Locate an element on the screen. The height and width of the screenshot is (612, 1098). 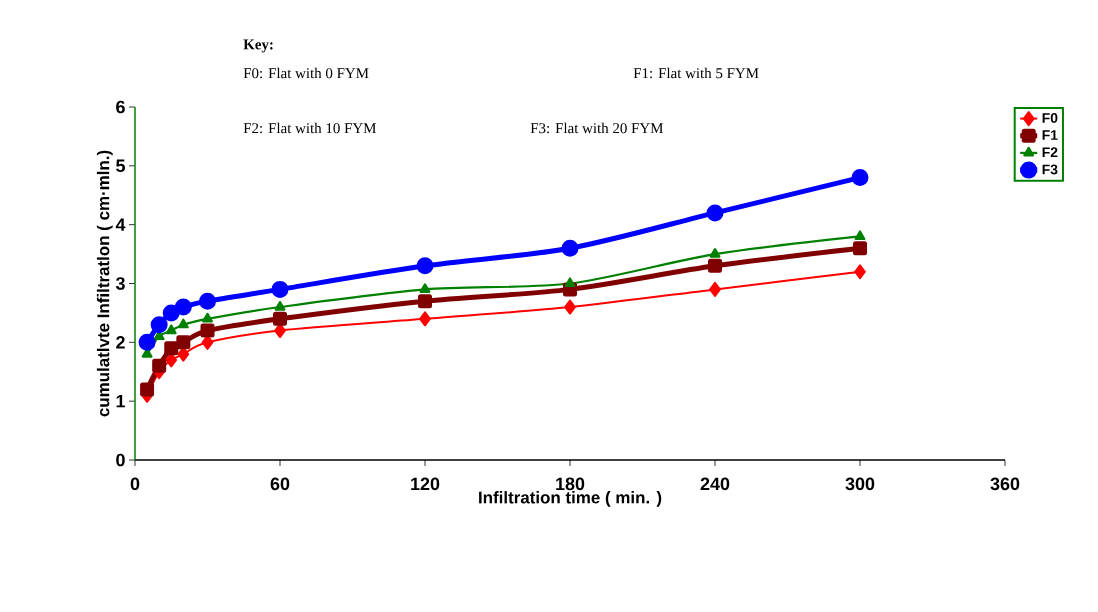
text: F0: Flat with 0 FYM is located at coordinates (306, 73).